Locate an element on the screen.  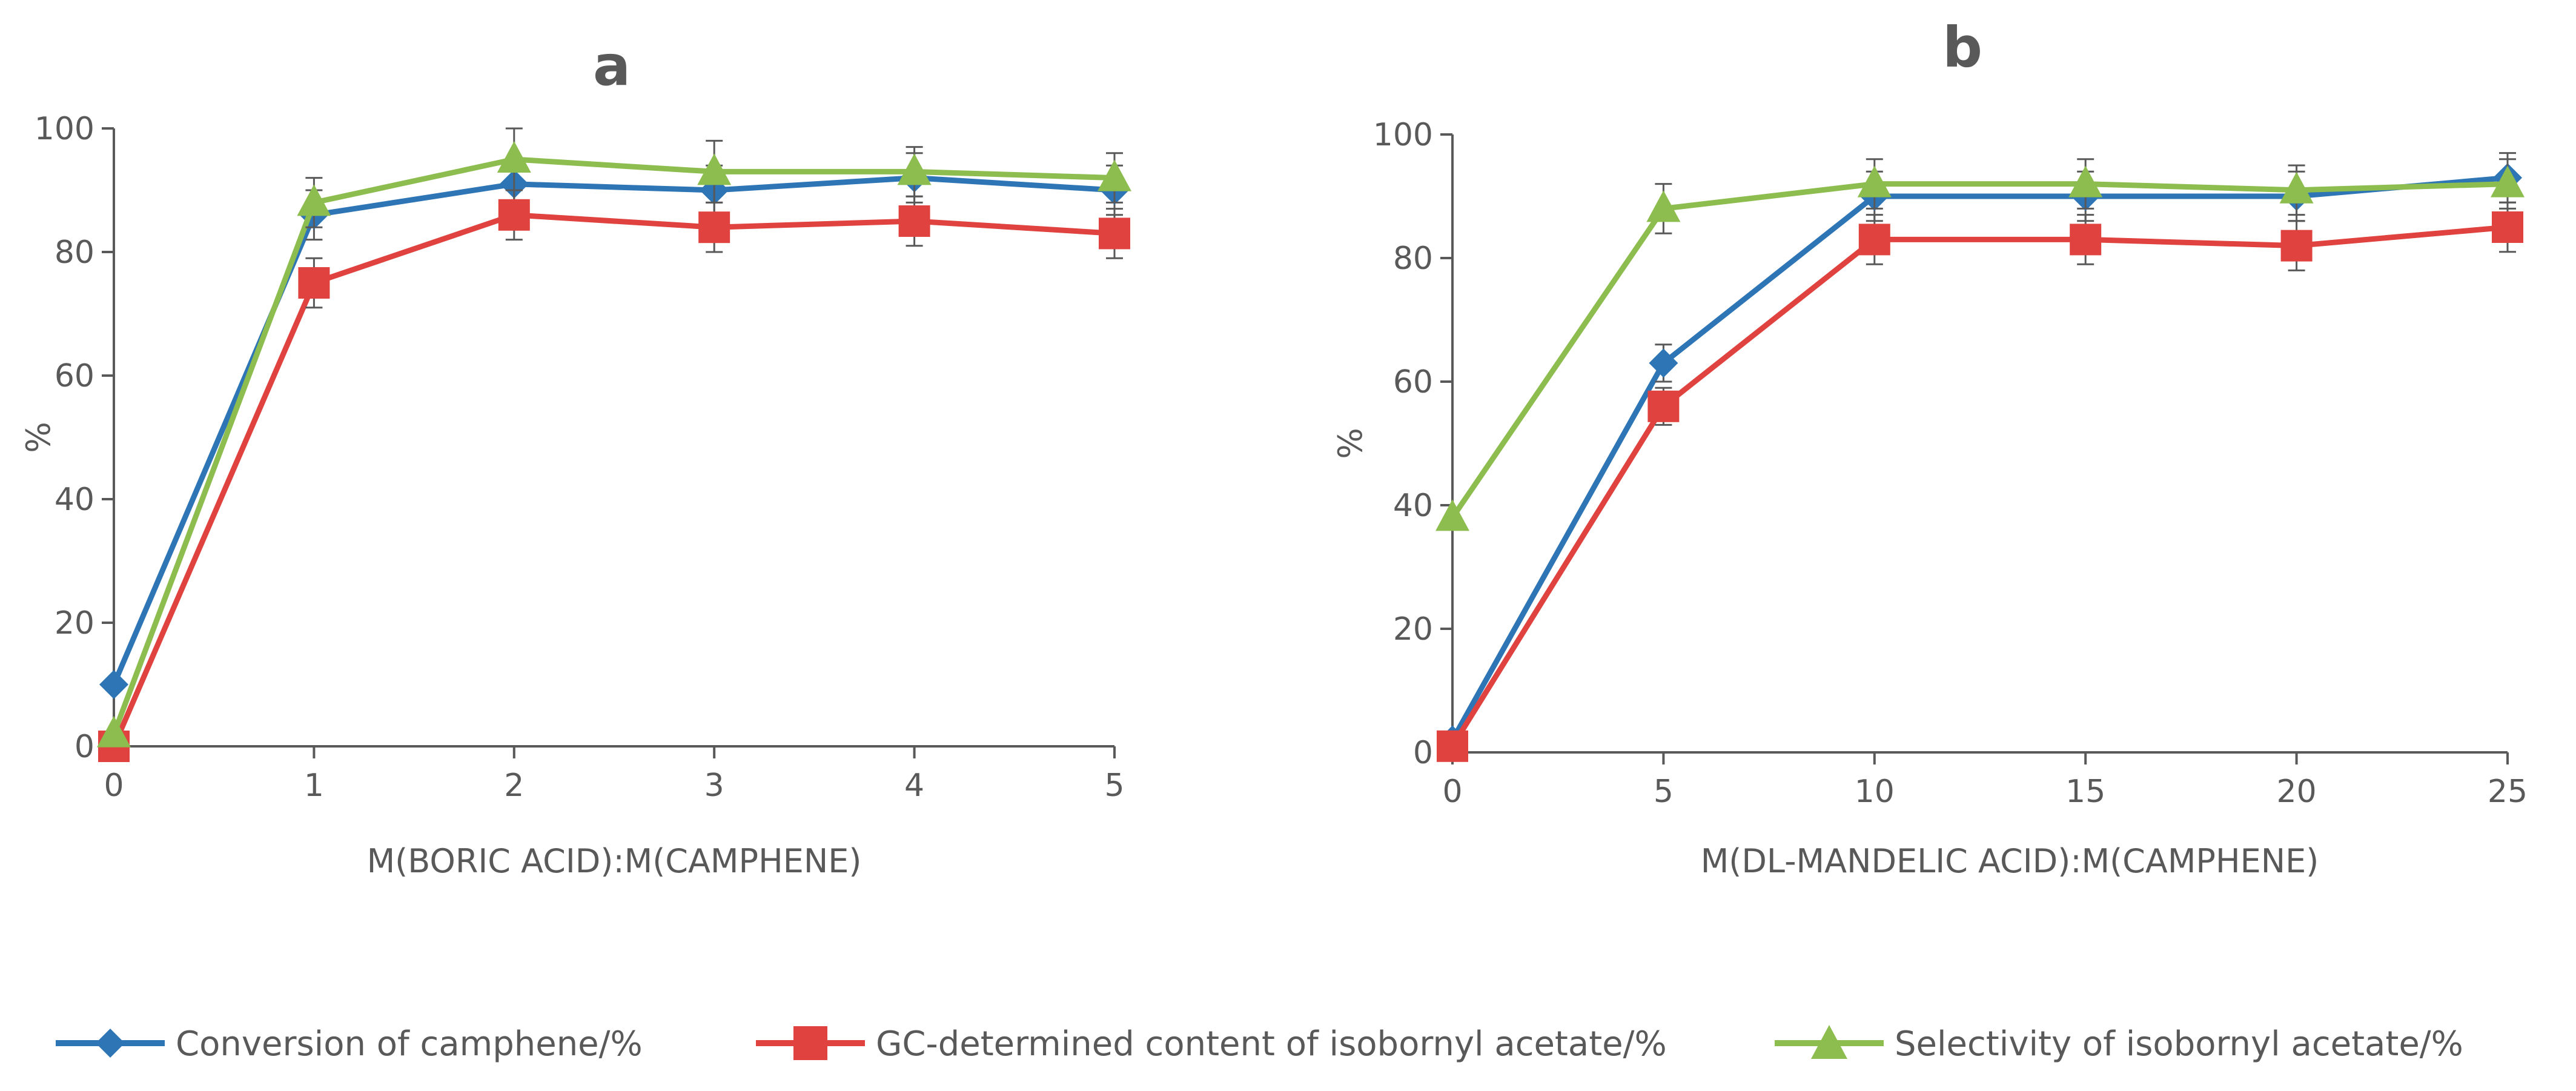
panel-a-ytick-label: 80 is located at coordinates (74, 252).